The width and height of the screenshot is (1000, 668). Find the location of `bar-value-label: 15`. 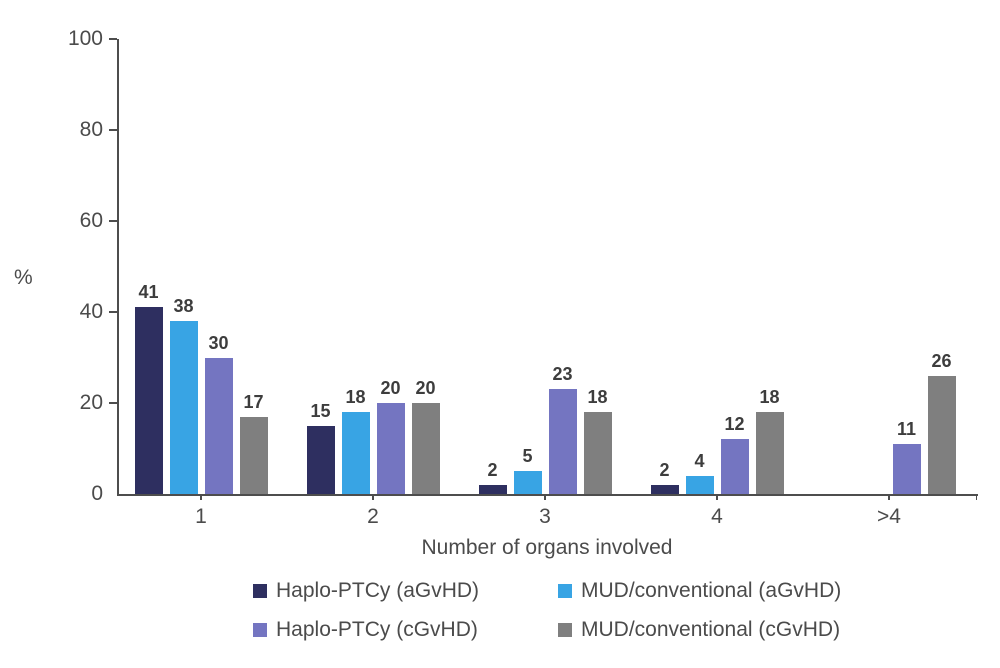

bar-value-label: 15 is located at coordinates (320, 410).